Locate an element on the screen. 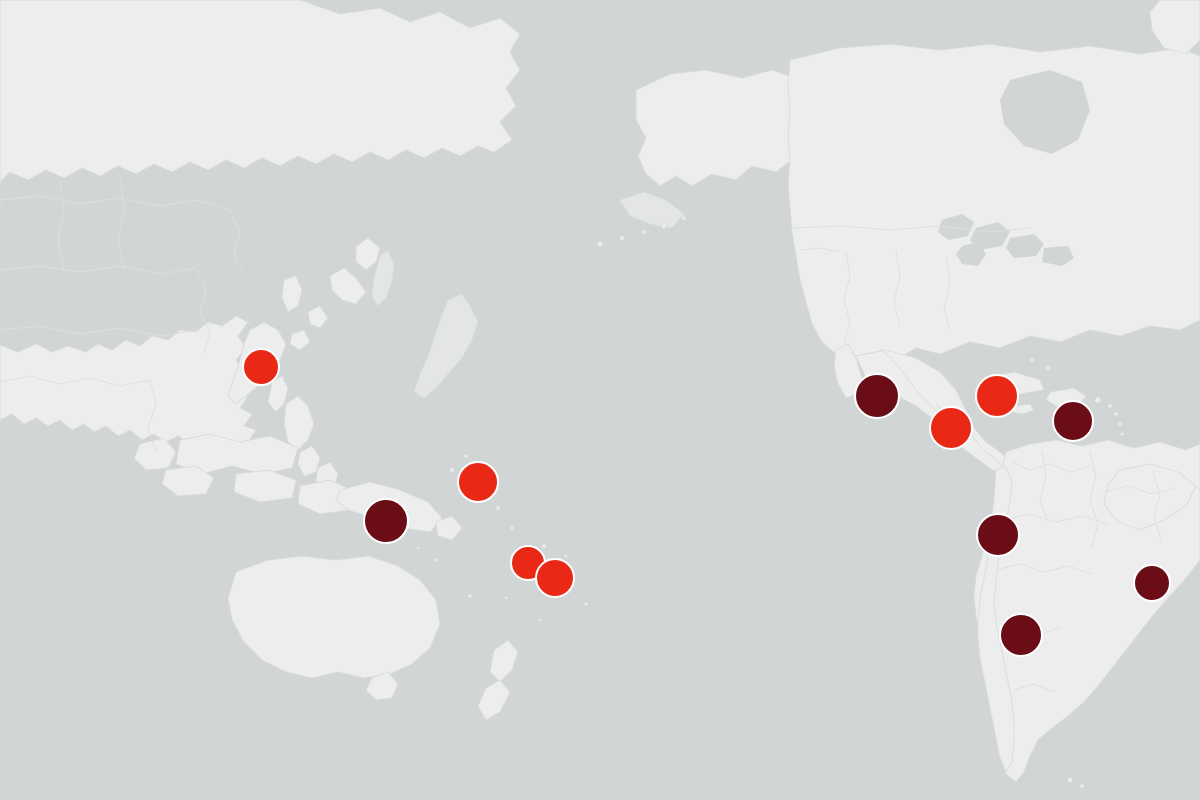  marker-taiwan is located at coordinates (261, 367).